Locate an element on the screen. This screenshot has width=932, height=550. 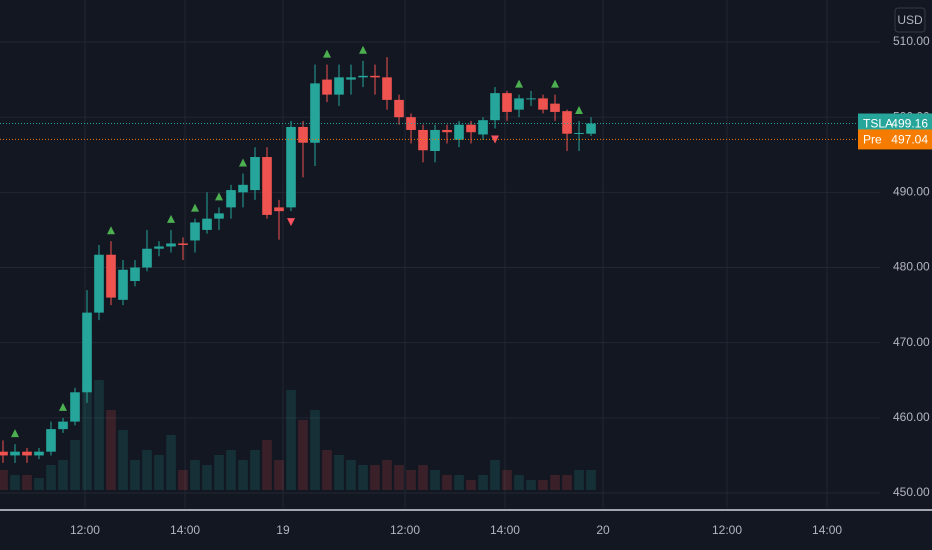
x-tick-label: 20 is located at coordinates (603, 530).